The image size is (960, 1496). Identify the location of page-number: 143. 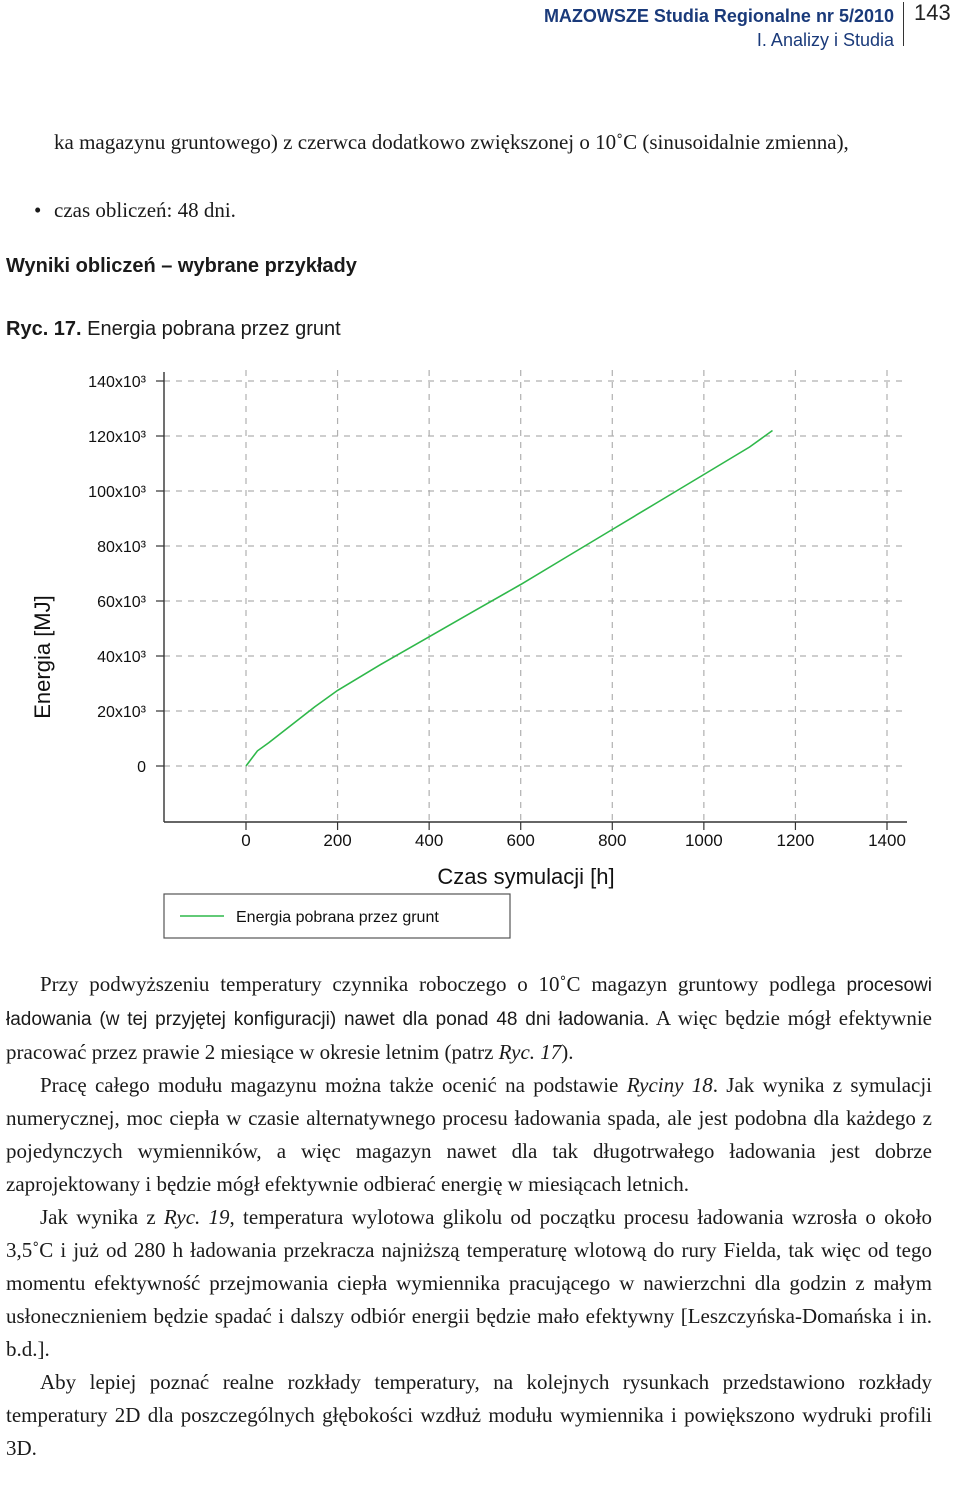
(932, 12).